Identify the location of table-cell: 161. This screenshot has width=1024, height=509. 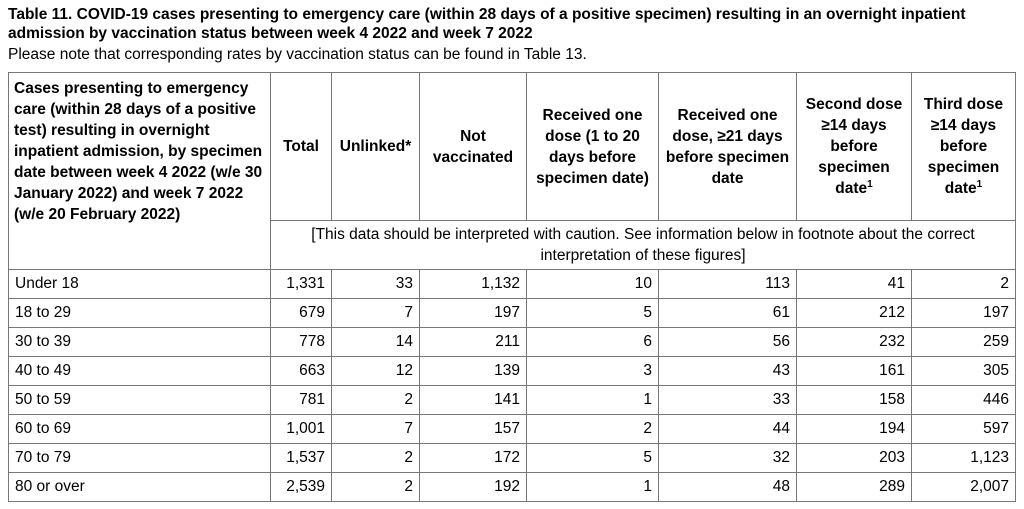
(854, 371).